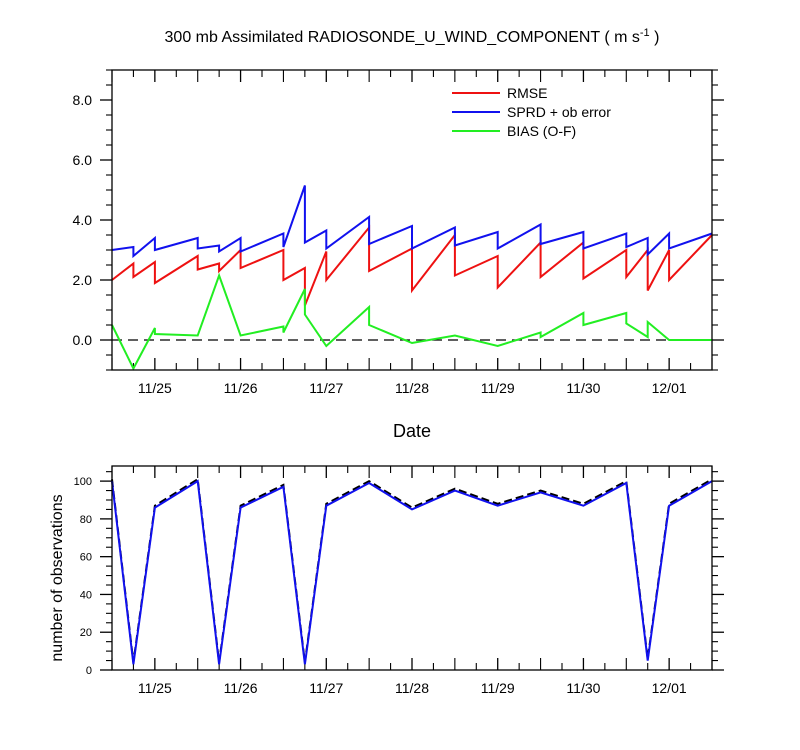 The width and height of the screenshot is (800, 750). Describe the element at coordinates (412, 431) in the screenshot. I see `x-axis-label: Date` at that location.